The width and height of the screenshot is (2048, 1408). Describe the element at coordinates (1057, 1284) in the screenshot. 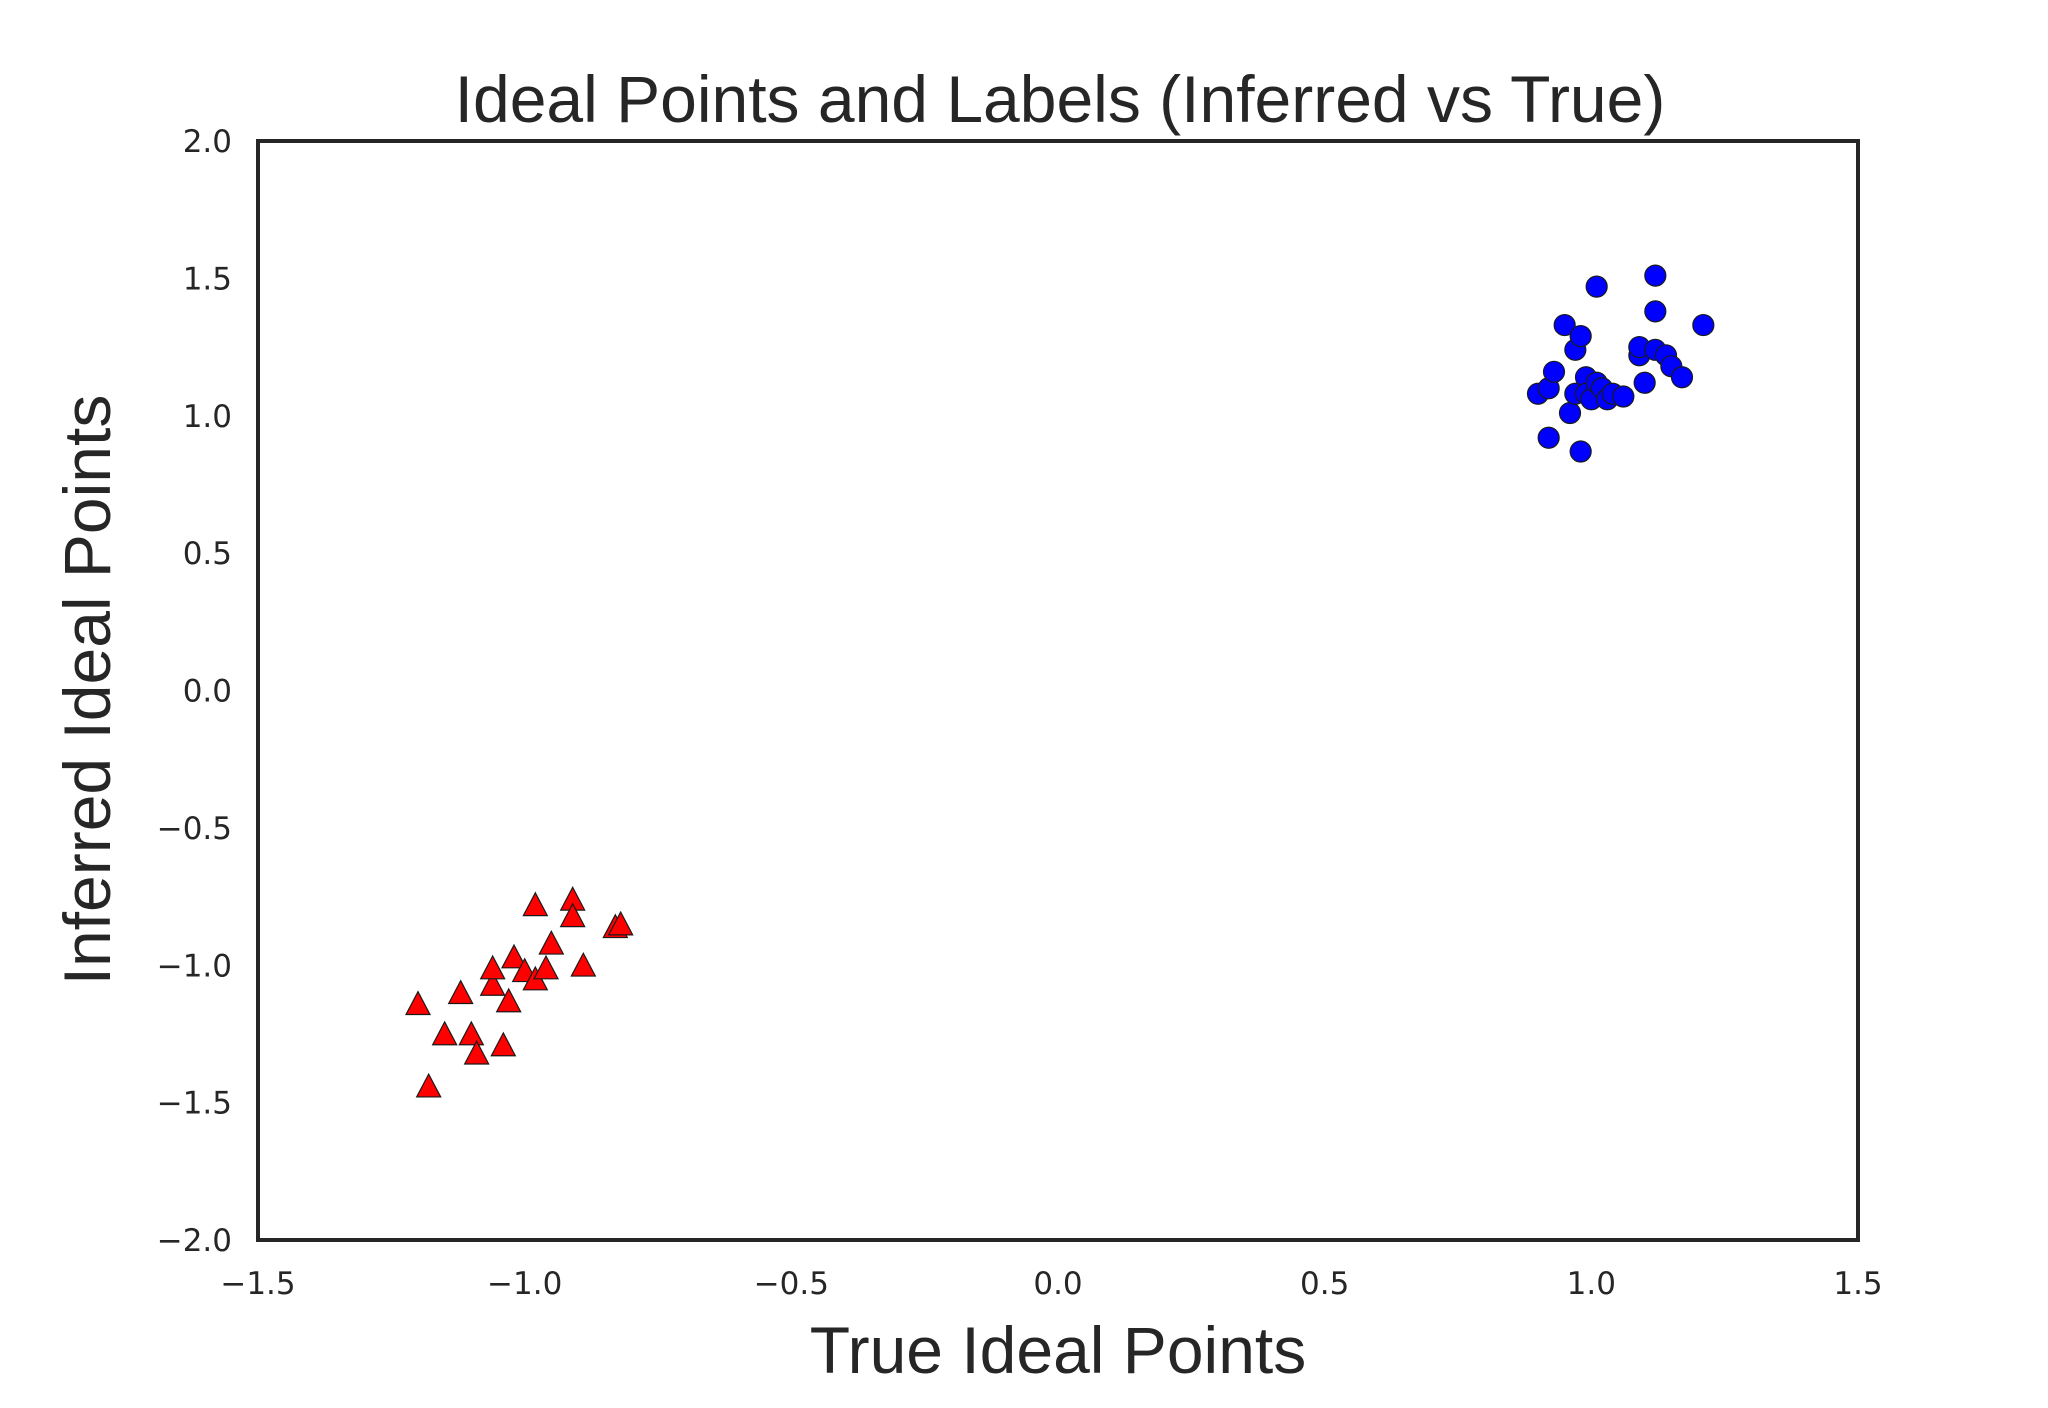

I see `x-tick-label: 0.0` at that location.